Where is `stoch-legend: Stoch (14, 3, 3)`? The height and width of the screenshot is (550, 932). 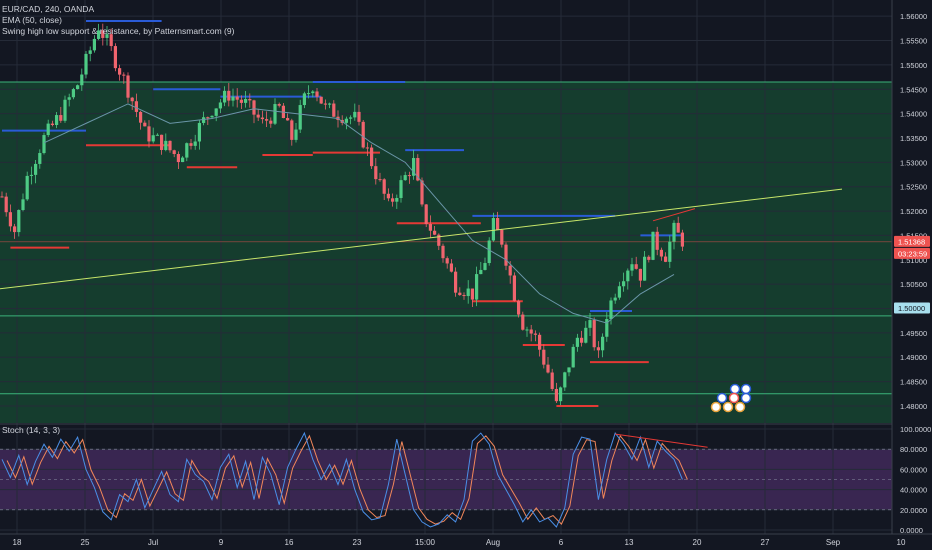
stoch-legend: Stoch (14, 3, 3) is located at coordinates (31, 430).